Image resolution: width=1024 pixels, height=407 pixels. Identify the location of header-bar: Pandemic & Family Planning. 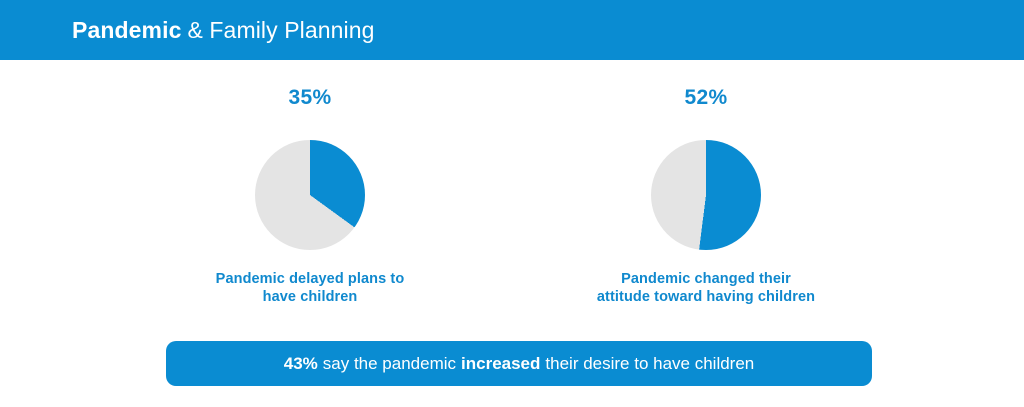
(512, 30).